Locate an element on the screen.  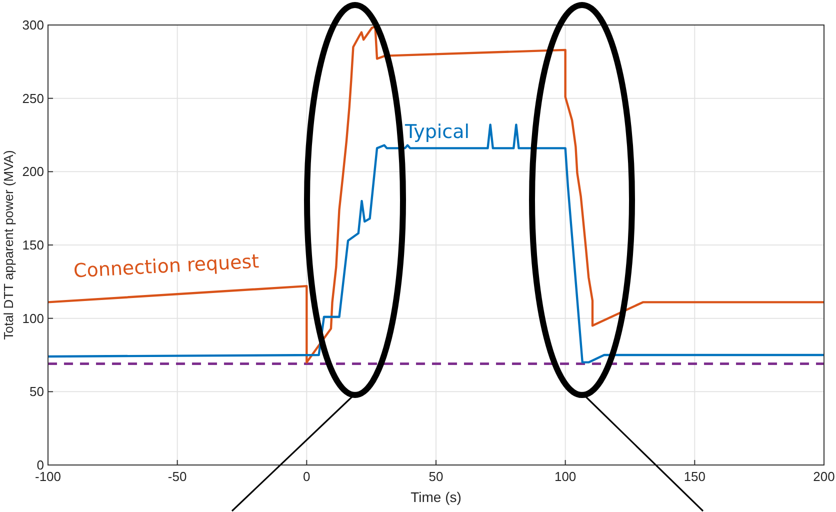
x-axis-title: Time (s) is located at coordinates (436, 497).